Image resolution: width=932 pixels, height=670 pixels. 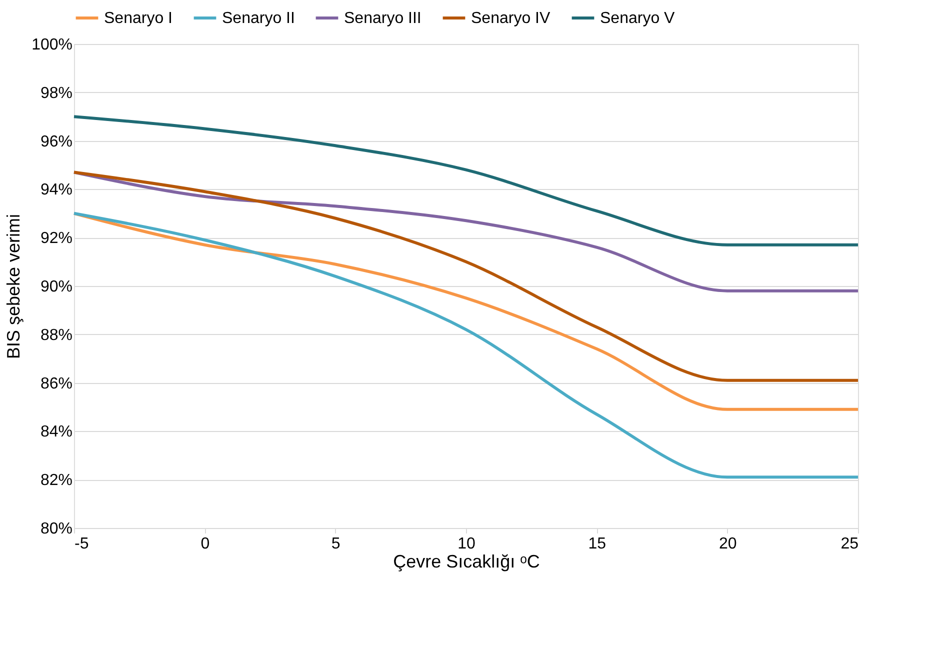 What do you see at coordinates (205, 544) in the screenshot?
I see `x-tick-label: 0` at bounding box center [205, 544].